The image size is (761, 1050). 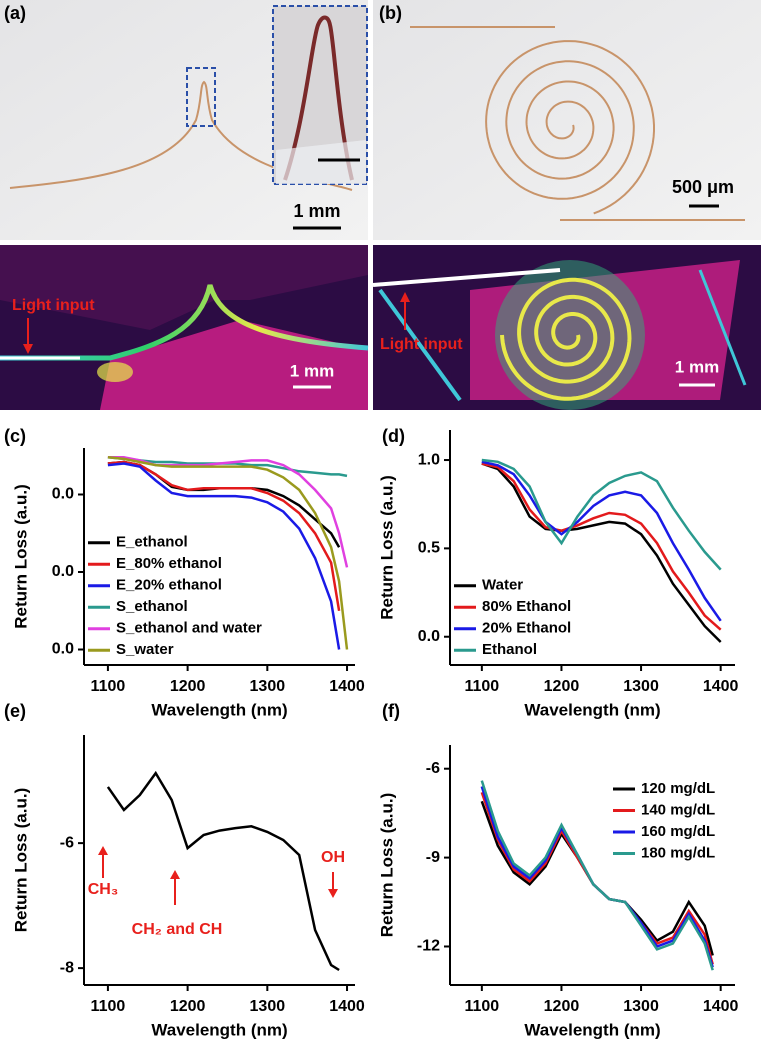 What do you see at coordinates (526, 606) in the screenshot?
I see `legend-label: 80% Ethanol` at bounding box center [526, 606].